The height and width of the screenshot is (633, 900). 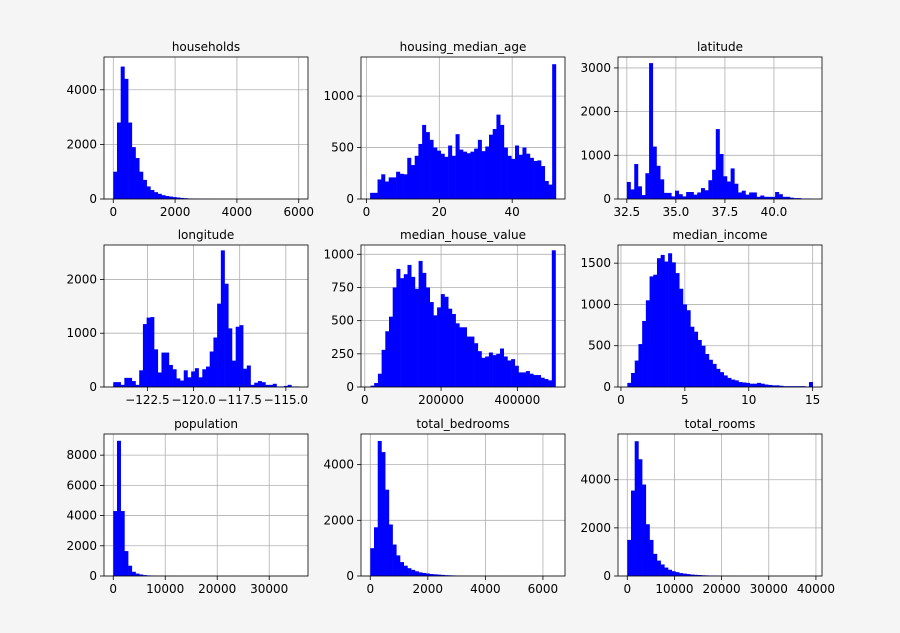 I want to click on x-tick-label: 10, so click(x=748, y=400).